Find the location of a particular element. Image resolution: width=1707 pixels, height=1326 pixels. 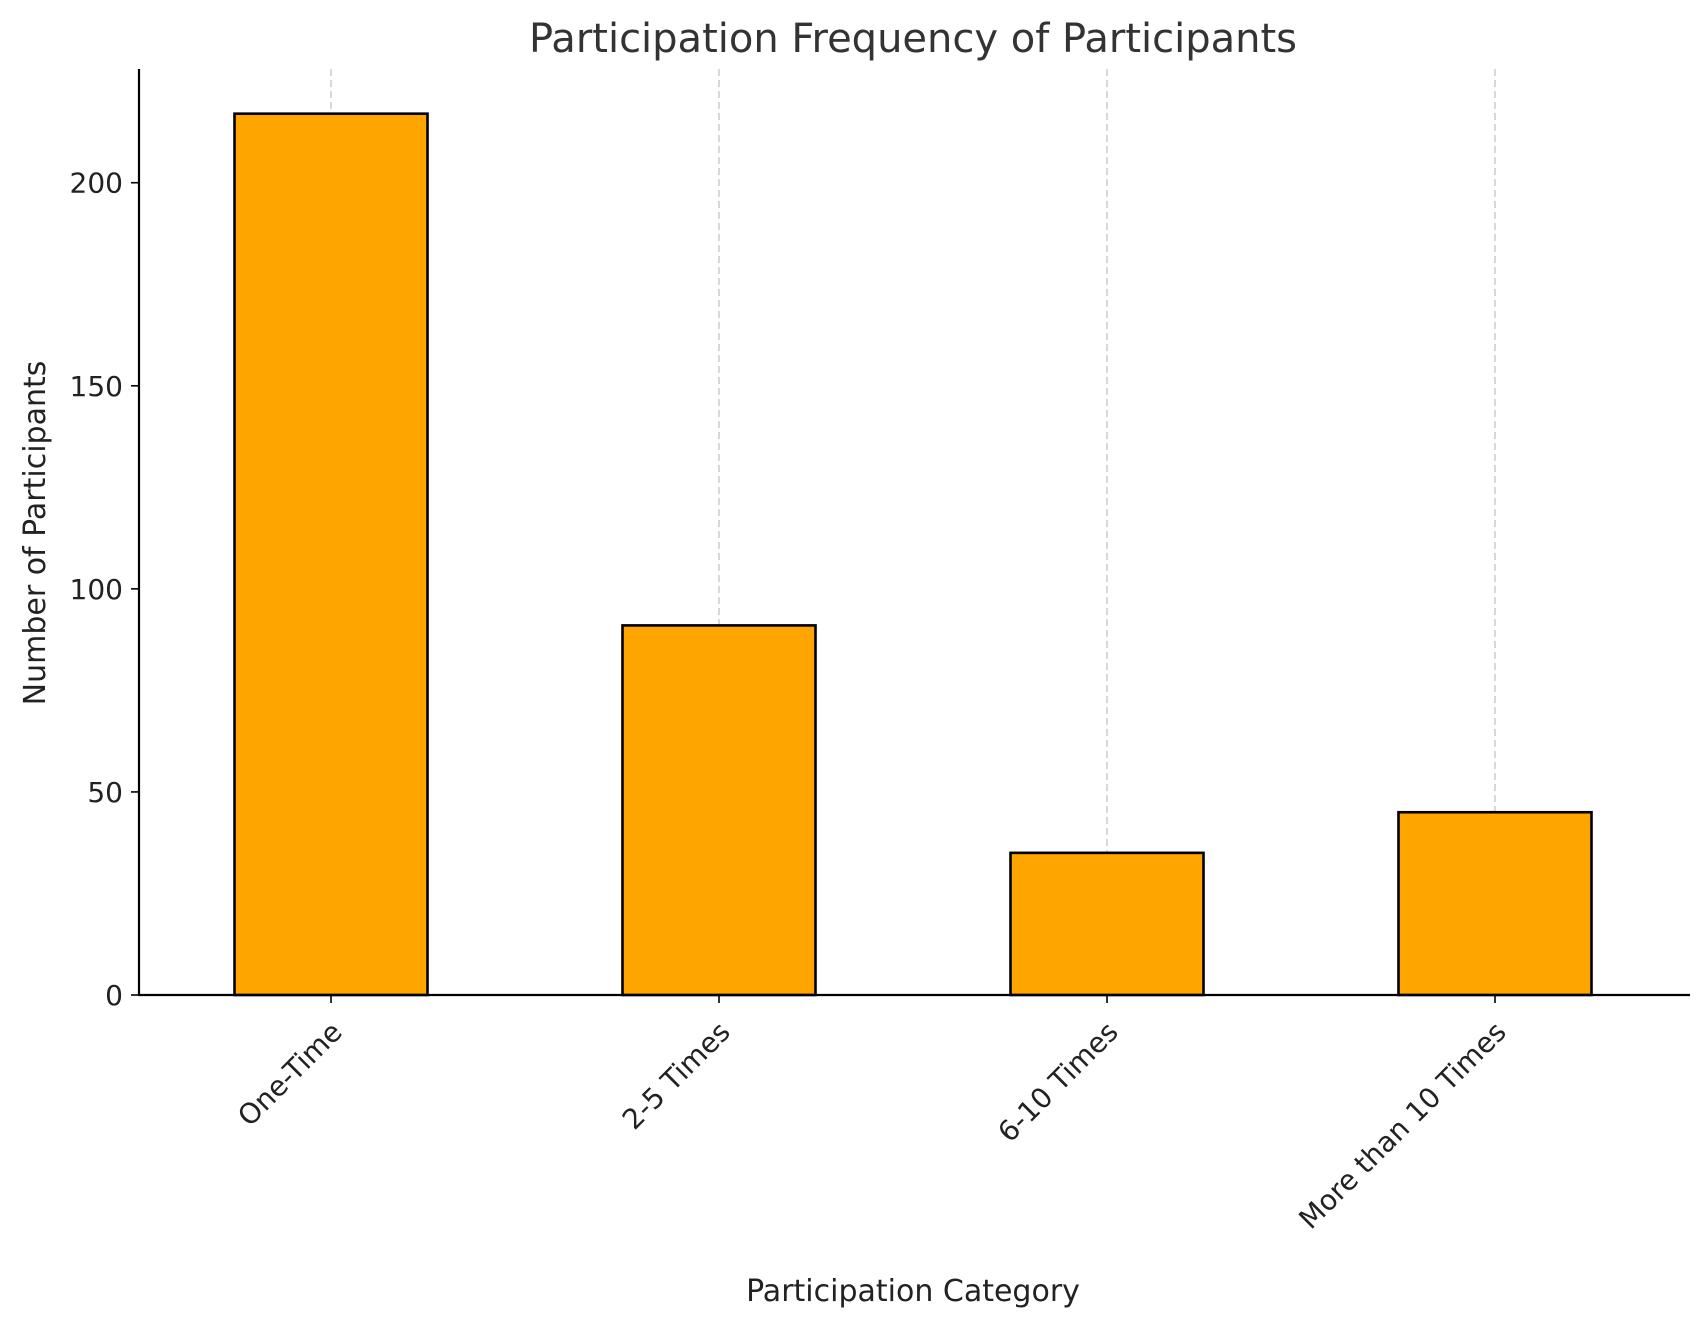

y-tick-label: 100 is located at coordinates (96, 589).